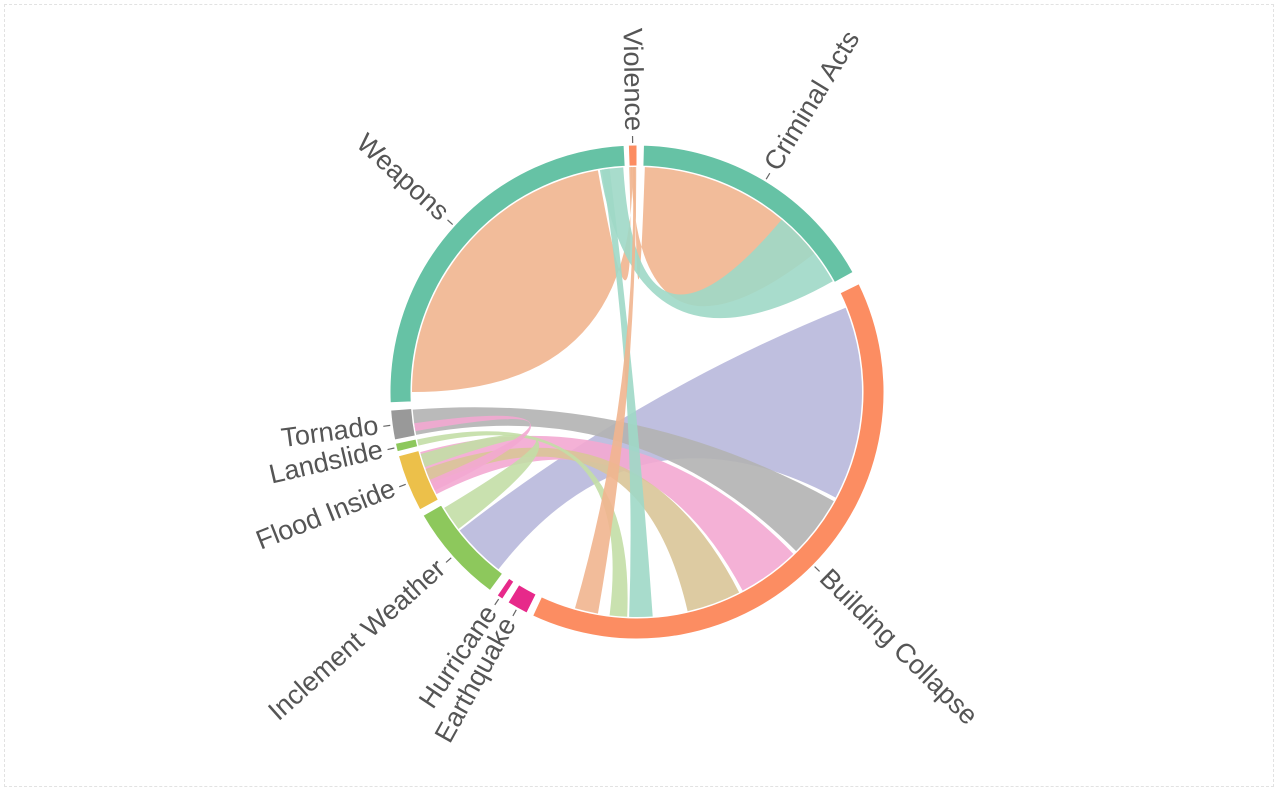 Image resolution: width=1280 pixels, height=795 pixels. Describe the element at coordinates (387, 425) in the screenshot. I see `tick-tornado` at that location.